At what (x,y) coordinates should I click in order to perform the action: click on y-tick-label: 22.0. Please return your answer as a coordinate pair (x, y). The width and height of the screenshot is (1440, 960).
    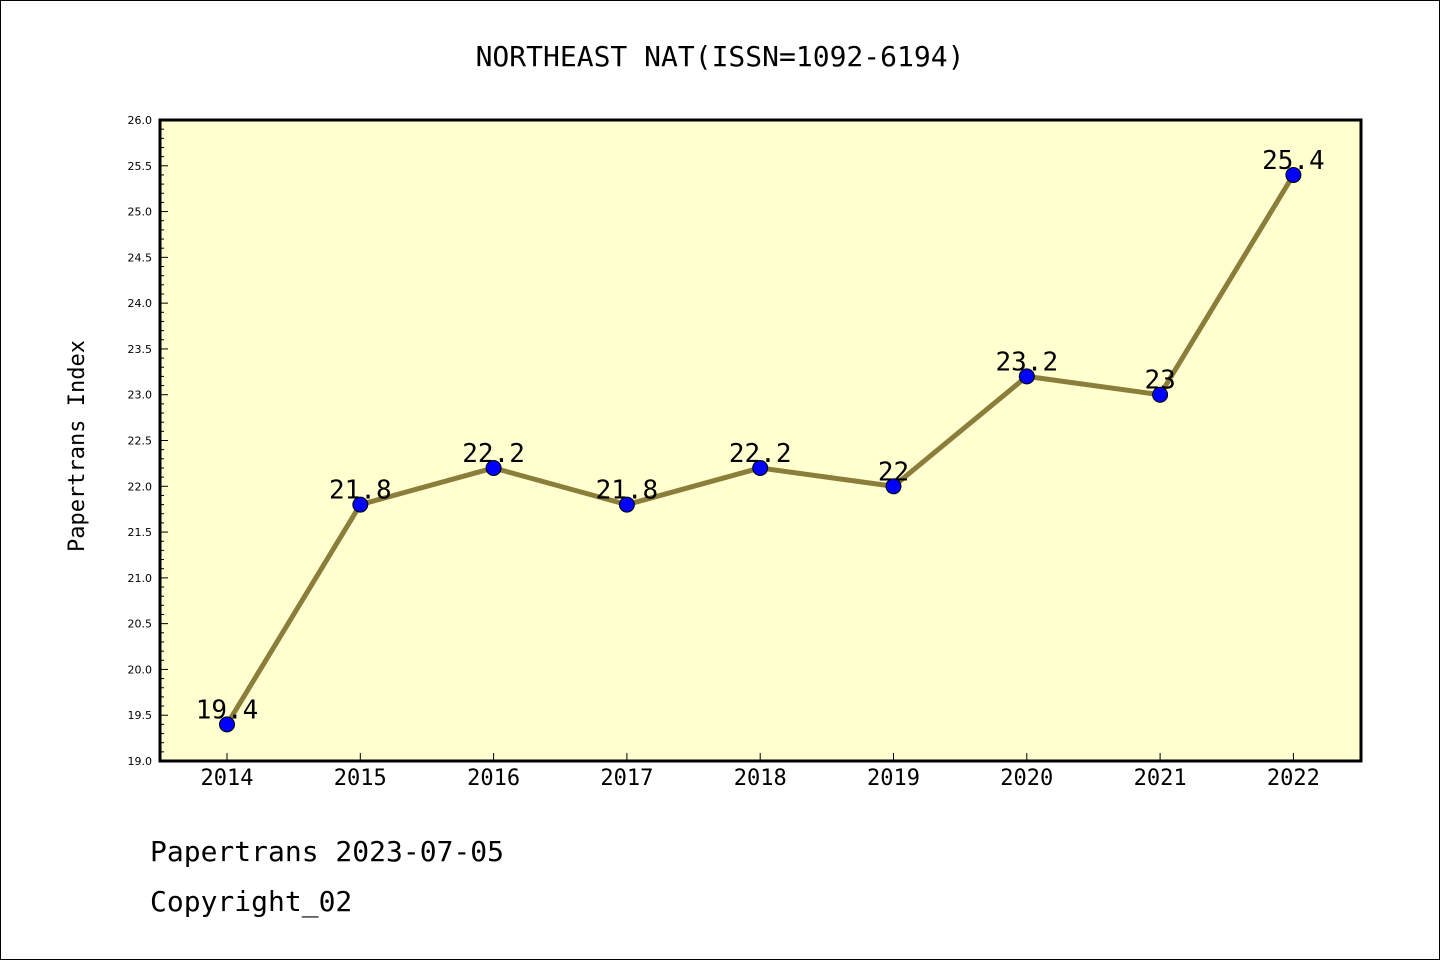
    Looking at the image, I should click on (140, 486).